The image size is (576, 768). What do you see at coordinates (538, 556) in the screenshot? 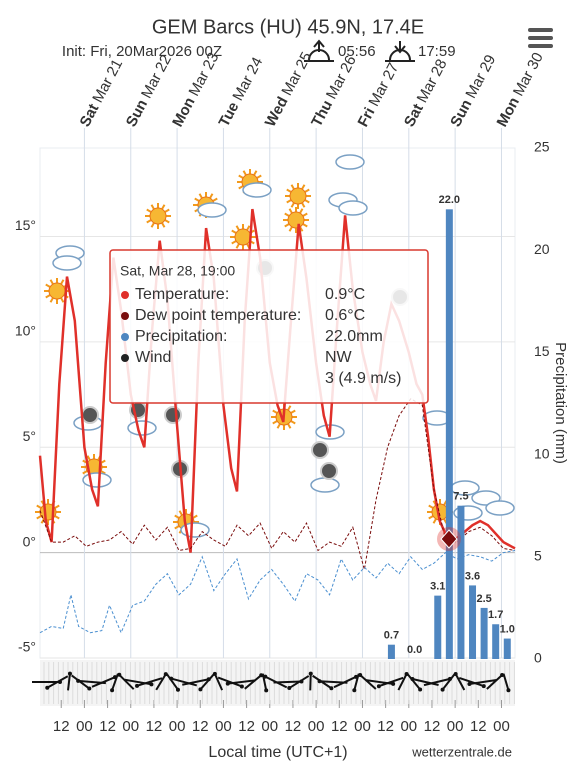
I see `y2-tick-label: 5` at bounding box center [538, 556].